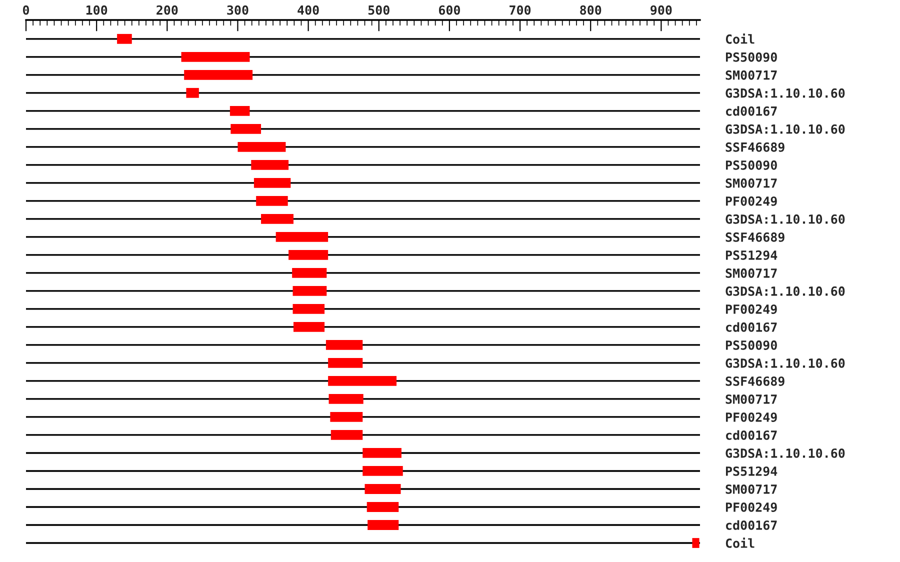  What do you see at coordinates (26, 10) in the screenshot?
I see `x-tick-label: 0` at bounding box center [26, 10].